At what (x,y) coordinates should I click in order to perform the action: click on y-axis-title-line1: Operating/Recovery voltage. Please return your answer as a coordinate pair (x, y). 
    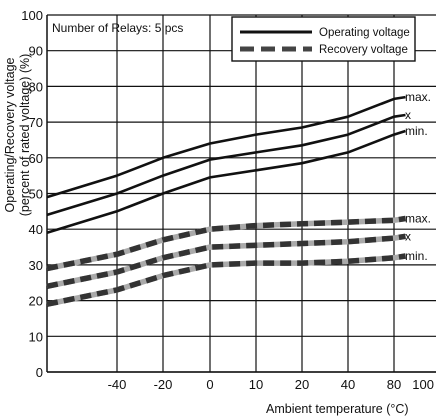
    Looking at the image, I should click on (10, 134).